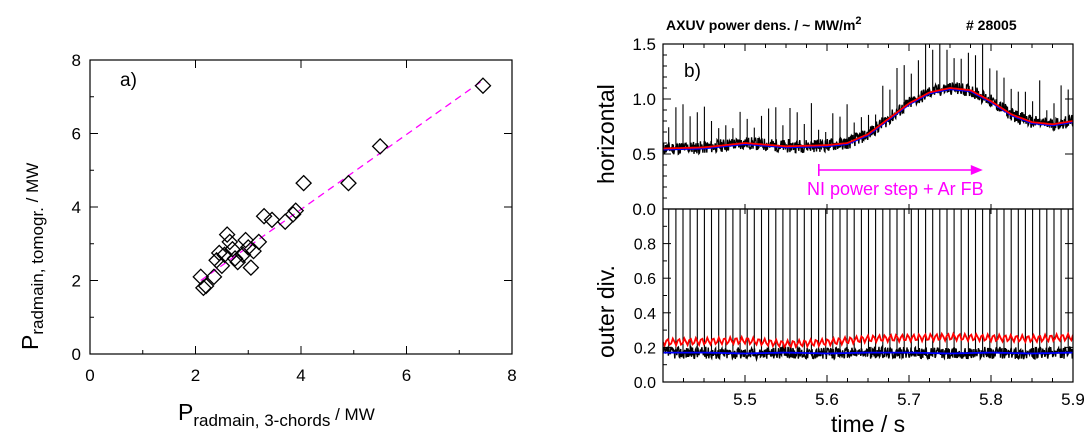  I want to click on panel-a-points, so click(342, 187).